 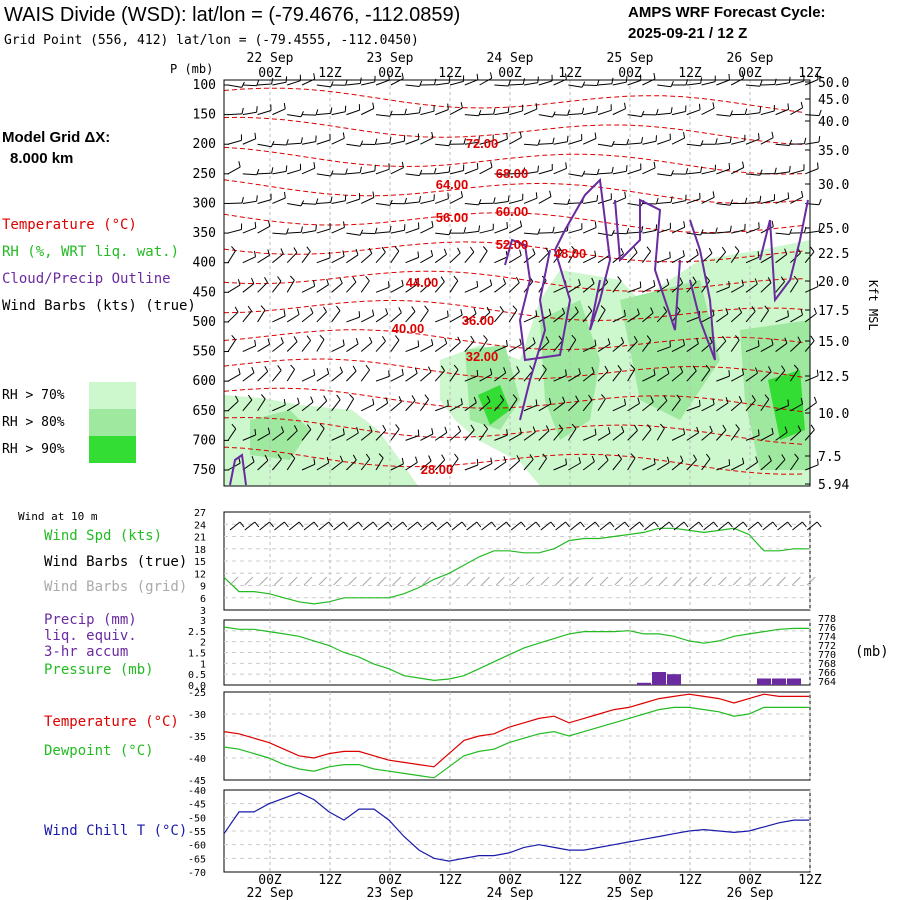 I want to click on pressure-tick-label: 750, so click(x=204, y=470).